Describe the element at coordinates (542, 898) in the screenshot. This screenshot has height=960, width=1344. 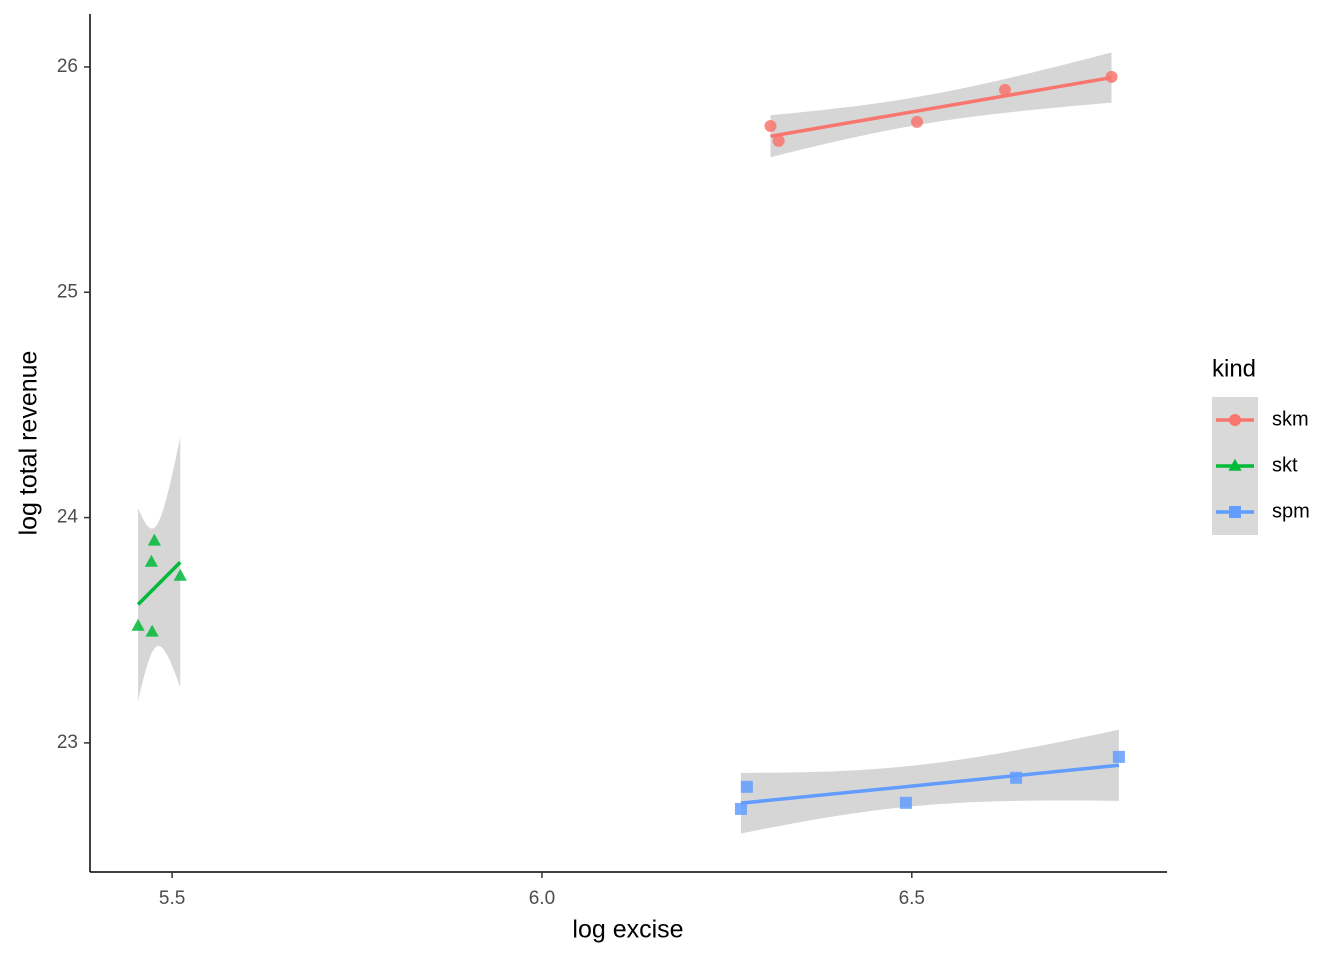
I see `x-tick-label: 6.0` at that location.